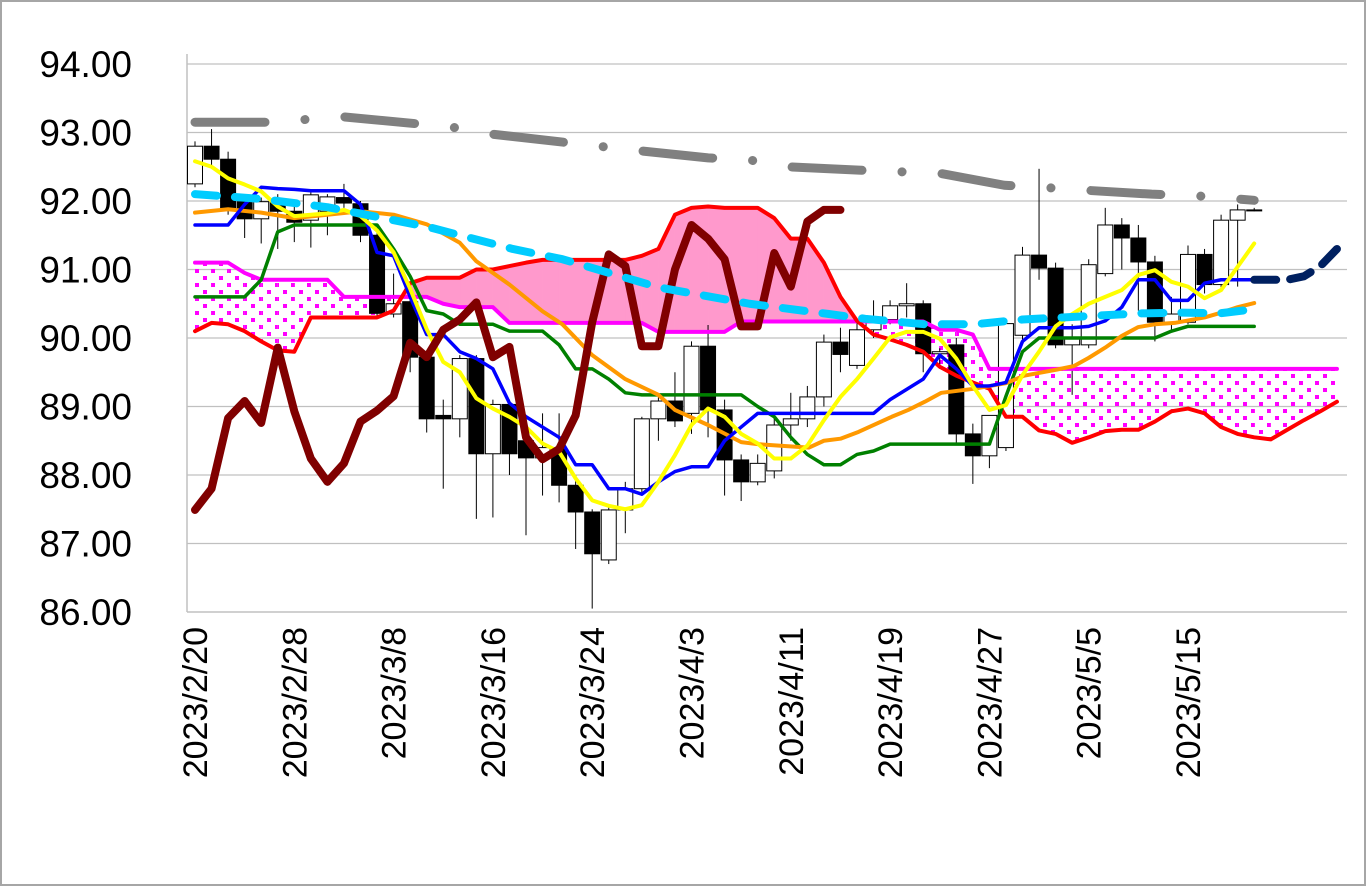 The width and height of the screenshot is (1366, 886). What do you see at coordinates (990, 702) in the screenshot?
I see `x-tick-label: 2023/4/27` at bounding box center [990, 702].